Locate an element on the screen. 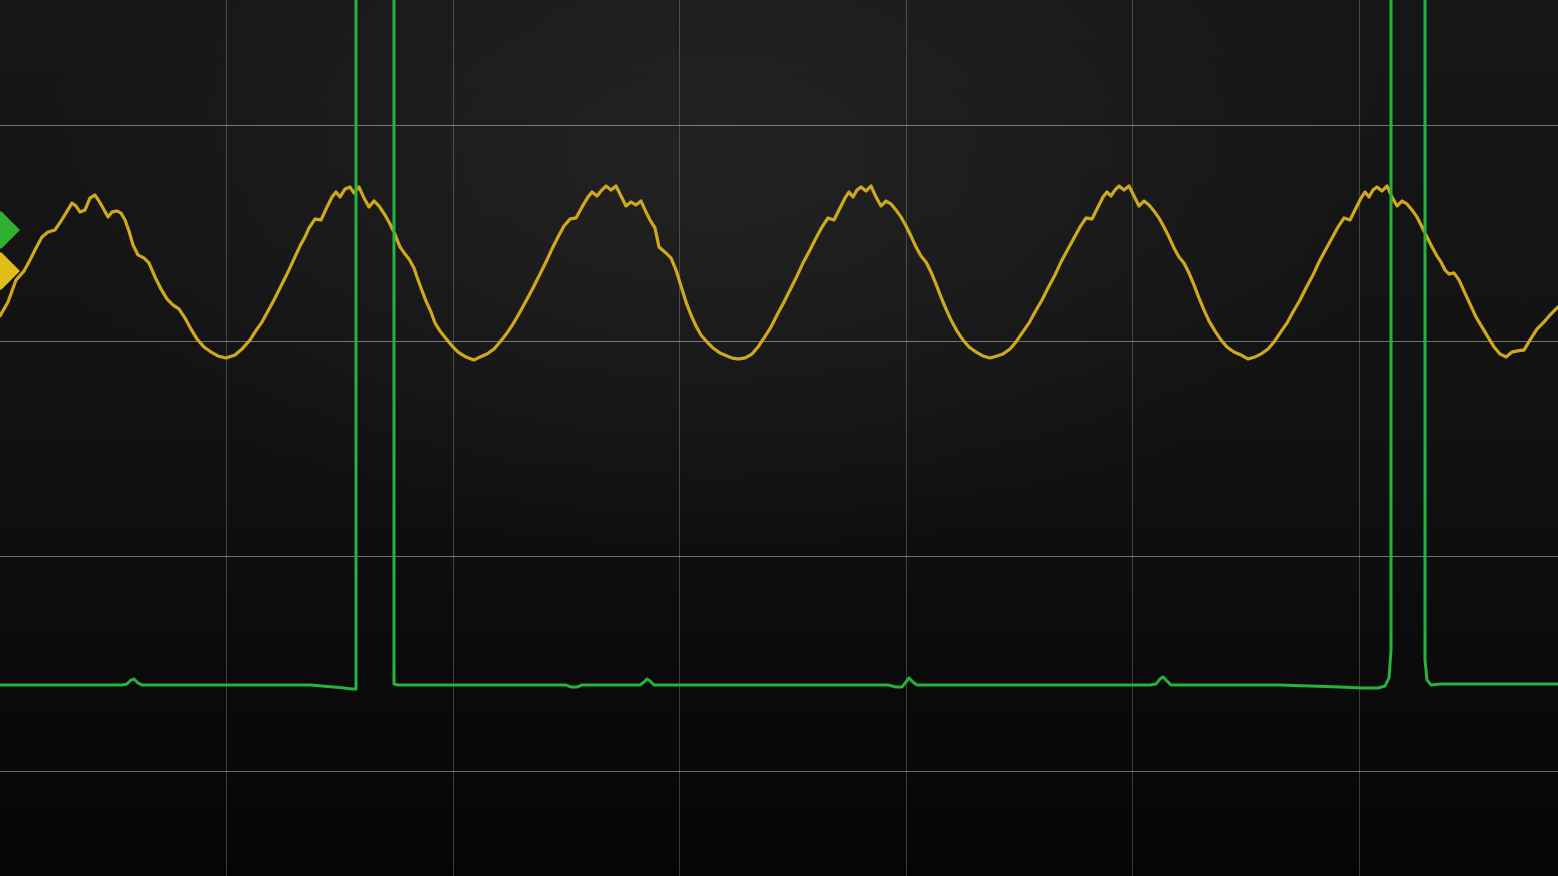 This screenshot has width=1558, height=876. channel-b-offset-marker is located at coordinates (10, 271).